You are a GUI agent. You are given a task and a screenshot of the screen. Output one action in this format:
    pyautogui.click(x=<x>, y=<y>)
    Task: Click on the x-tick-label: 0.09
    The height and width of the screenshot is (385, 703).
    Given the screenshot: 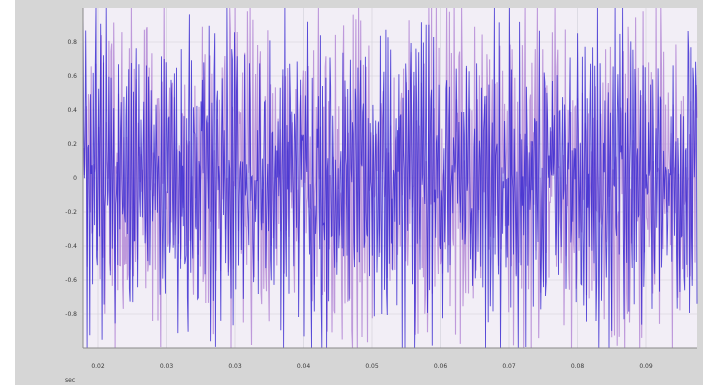 What is the action you would take?
    pyautogui.click(x=646, y=366)
    